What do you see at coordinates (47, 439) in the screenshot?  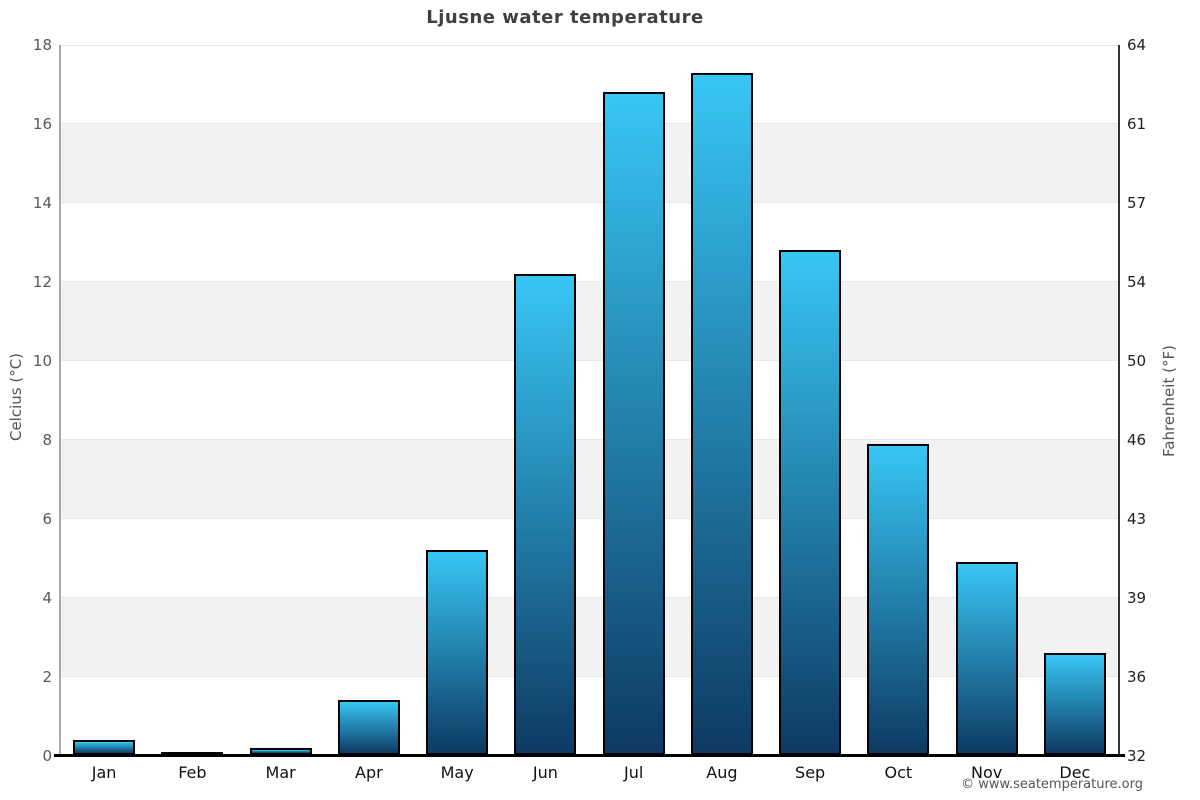 I see `y-tick-celsius-8: 8` at bounding box center [47, 439].